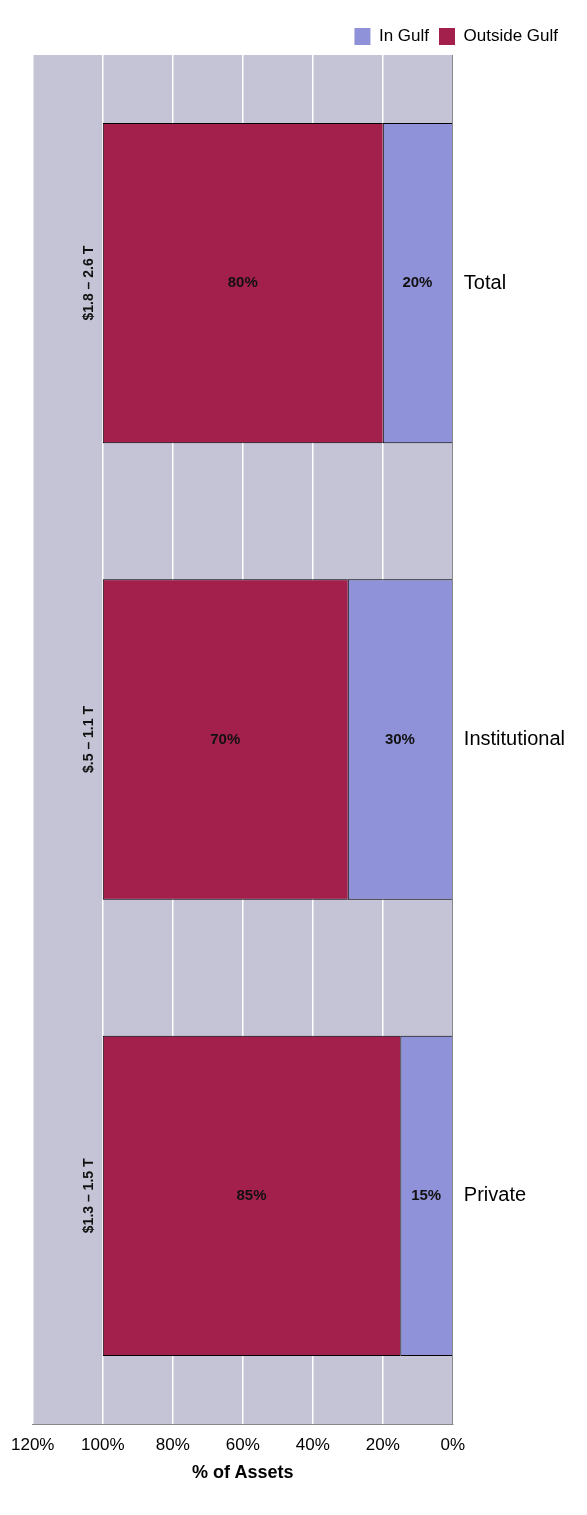  I want to click on data-label: 80%, so click(242, 282).